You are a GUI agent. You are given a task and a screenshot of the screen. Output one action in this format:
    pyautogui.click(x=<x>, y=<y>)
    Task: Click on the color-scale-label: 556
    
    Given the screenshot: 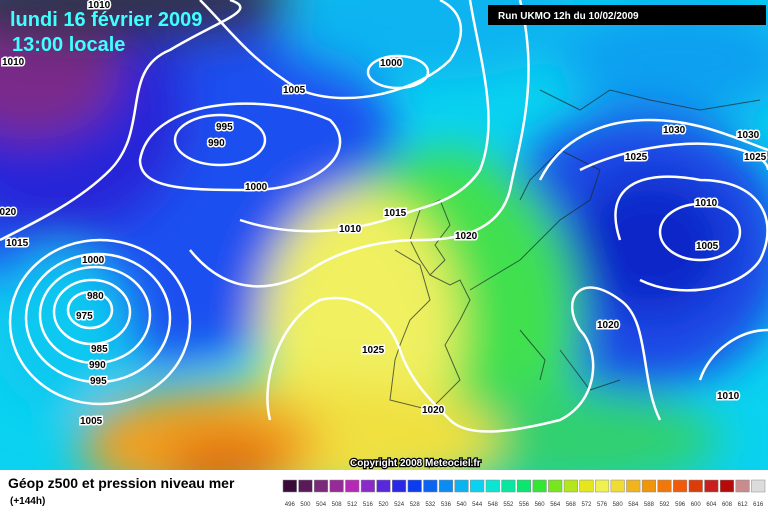 What is the action you would take?
    pyautogui.click(x=524, y=505)
    